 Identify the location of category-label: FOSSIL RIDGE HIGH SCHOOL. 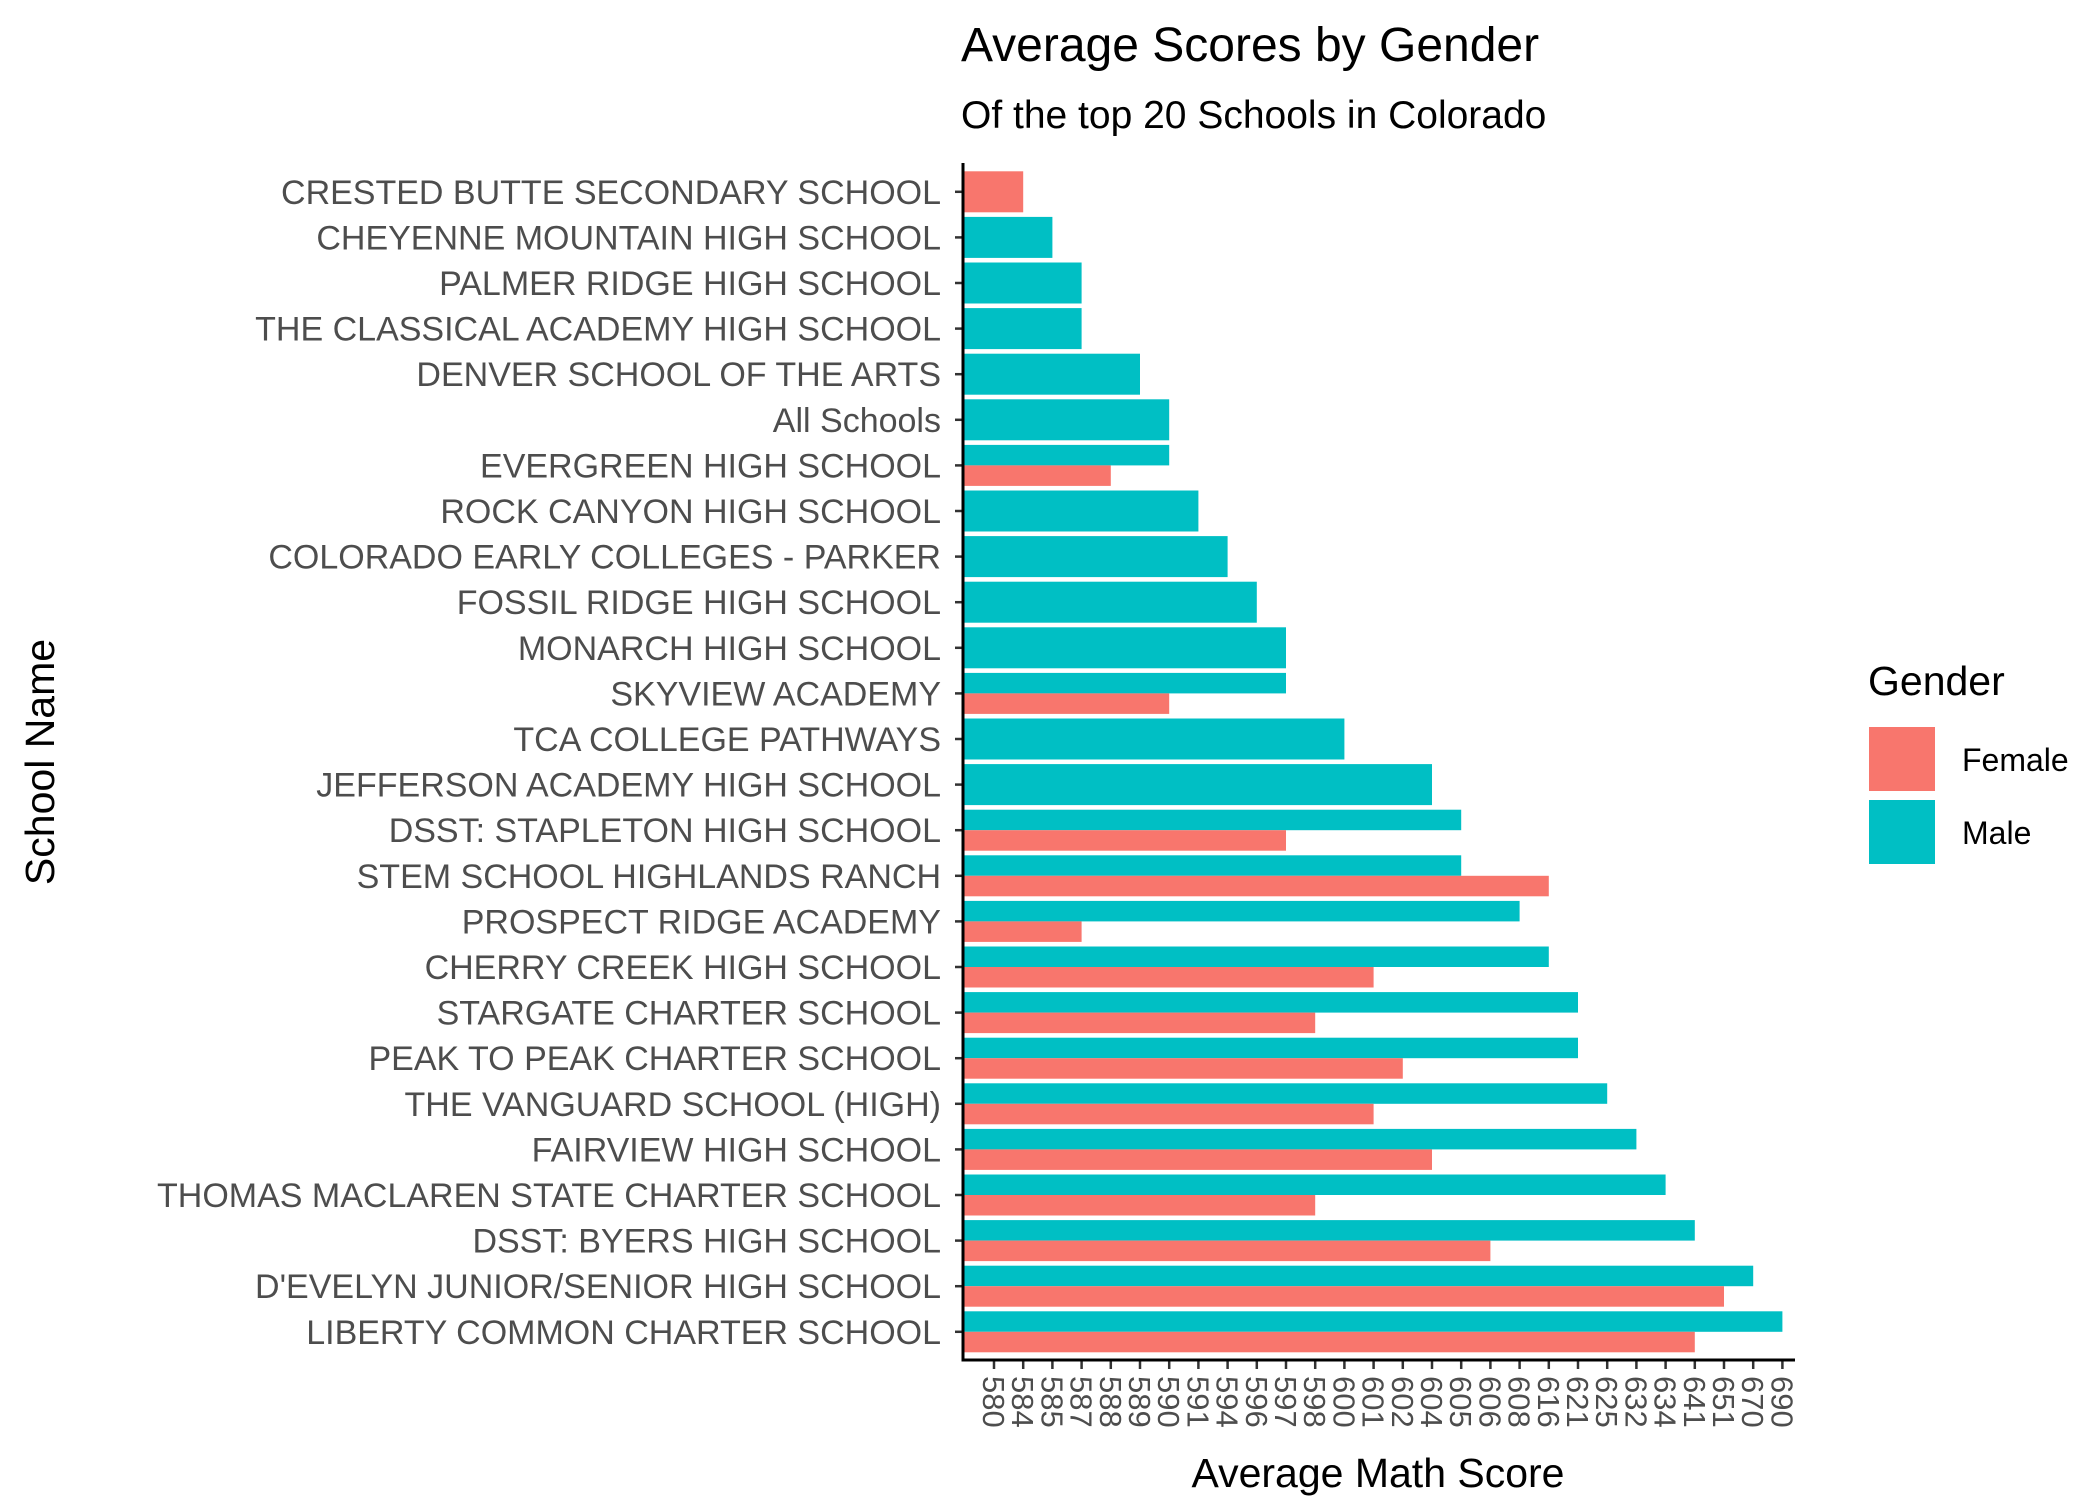
(699, 603).